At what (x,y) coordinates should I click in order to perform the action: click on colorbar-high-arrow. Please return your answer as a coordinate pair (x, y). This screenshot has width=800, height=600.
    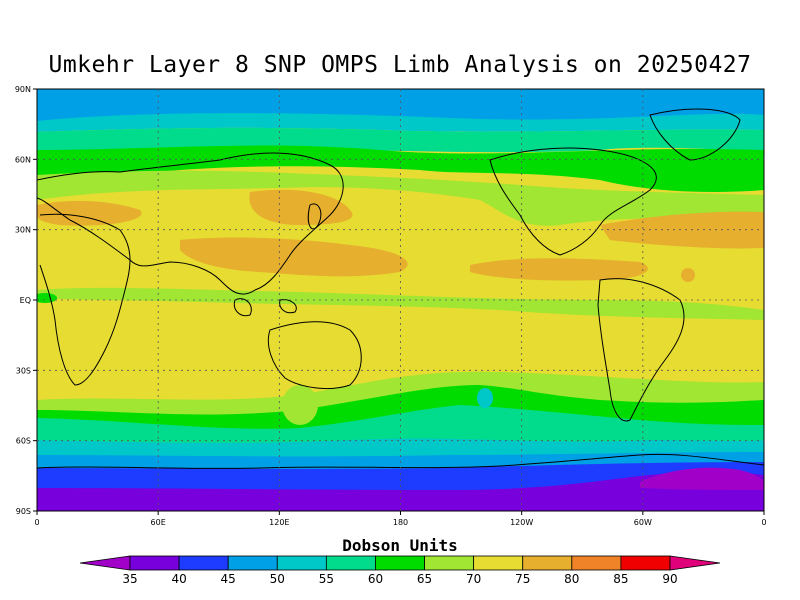
    Looking at the image, I should click on (695, 563).